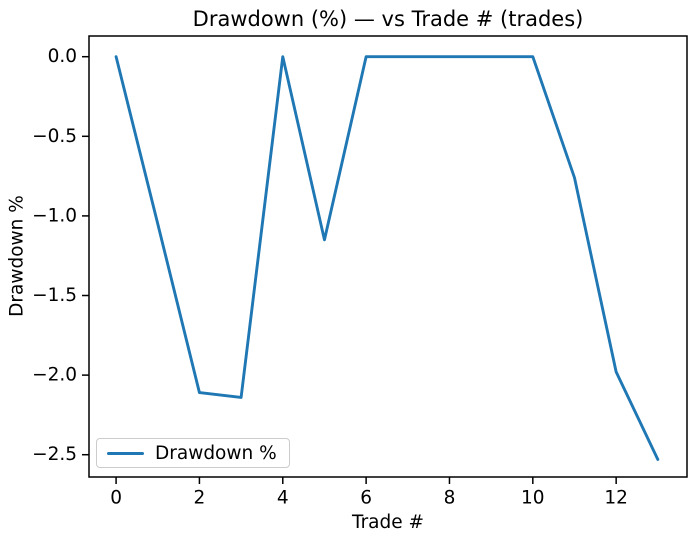  I want to click on x-tick-label: 8, so click(450, 498).